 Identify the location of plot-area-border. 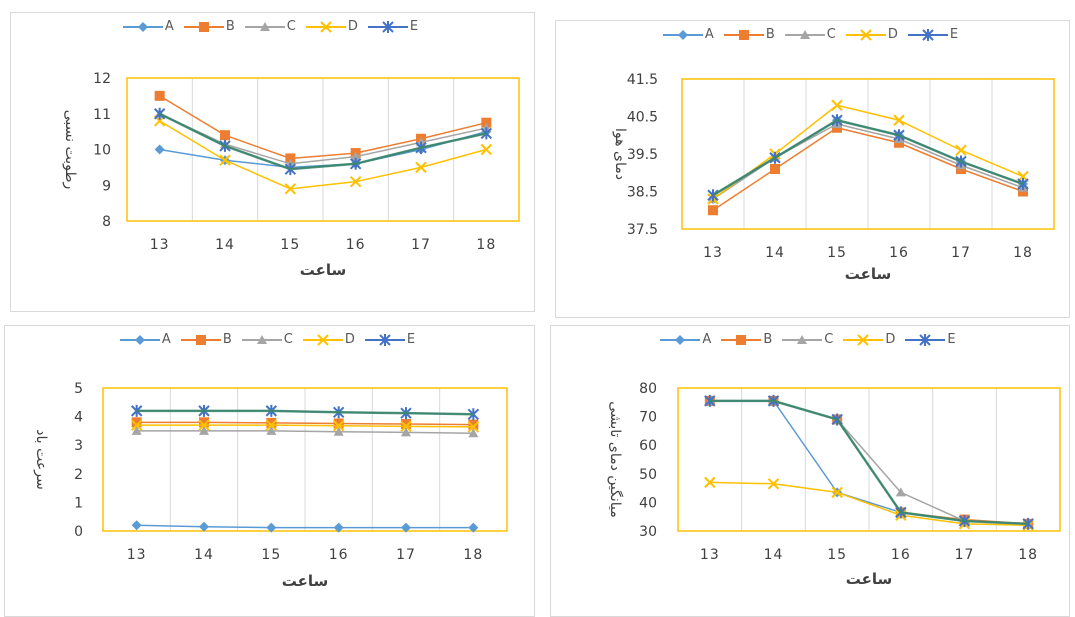
(323, 149).